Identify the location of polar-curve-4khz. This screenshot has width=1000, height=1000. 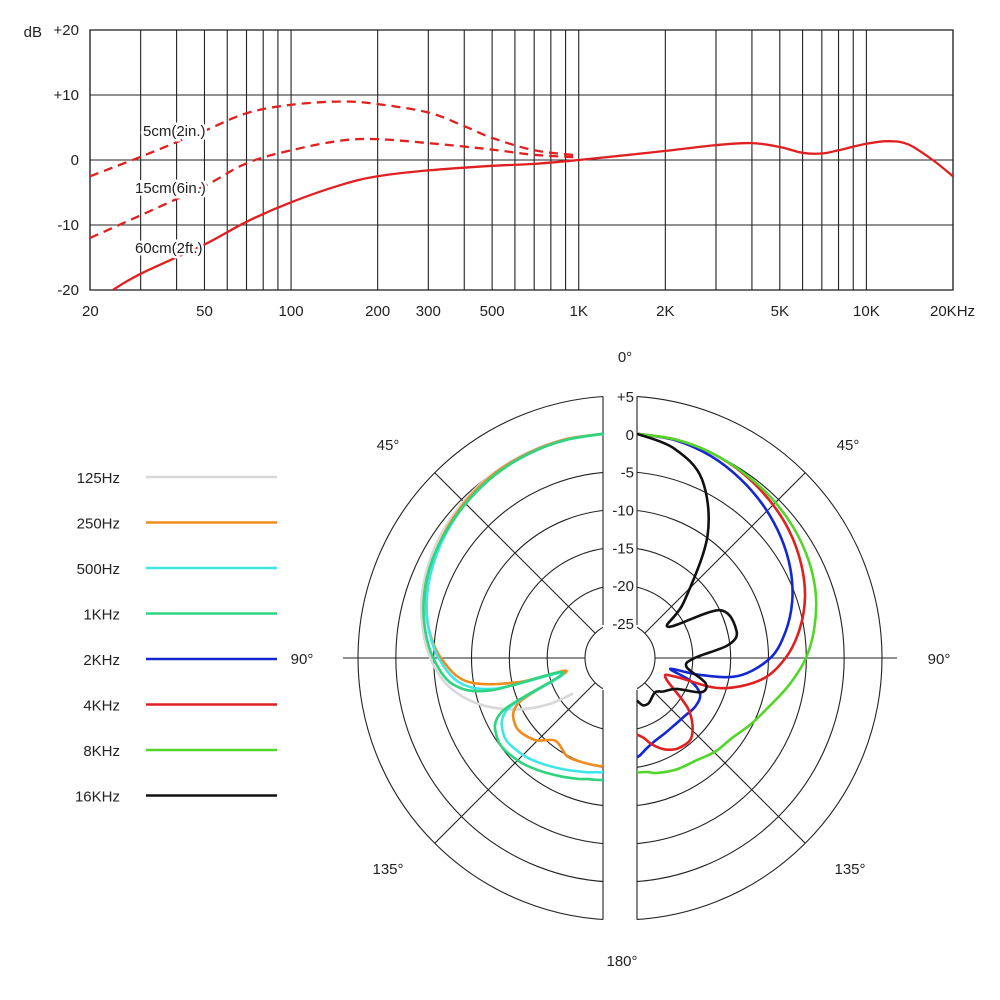
(721, 592).